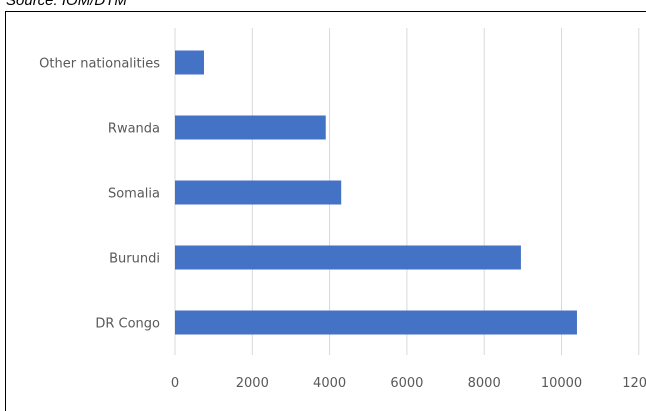 The image size is (646, 411). What do you see at coordinates (252, 383) in the screenshot?
I see `x-tick-label: 2000` at bounding box center [252, 383].